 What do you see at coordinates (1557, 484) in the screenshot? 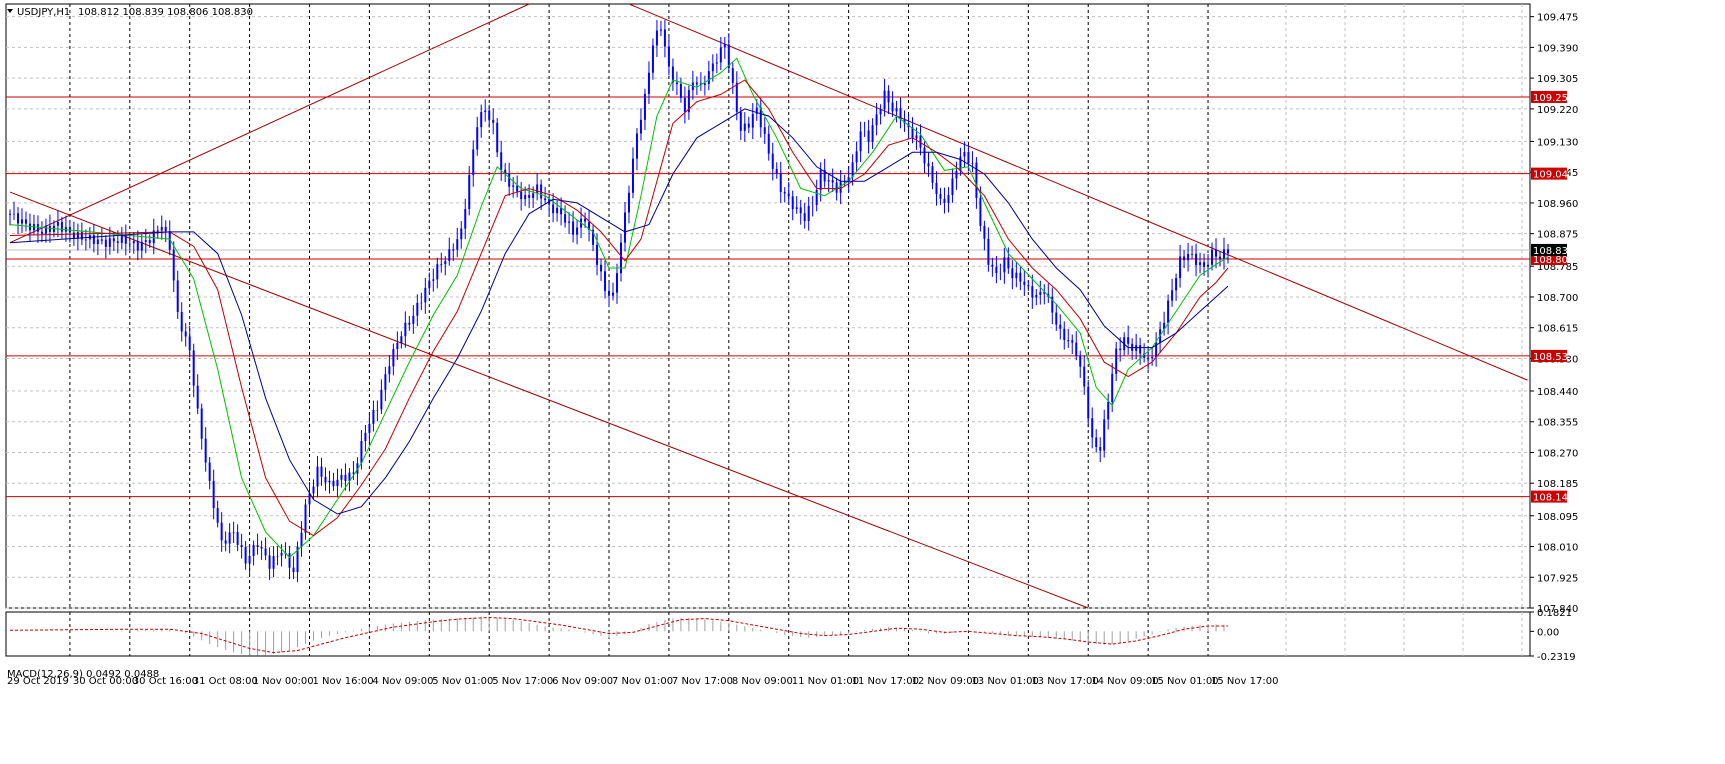
I see `y-tick-label: 108.185` at bounding box center [1557, 484].